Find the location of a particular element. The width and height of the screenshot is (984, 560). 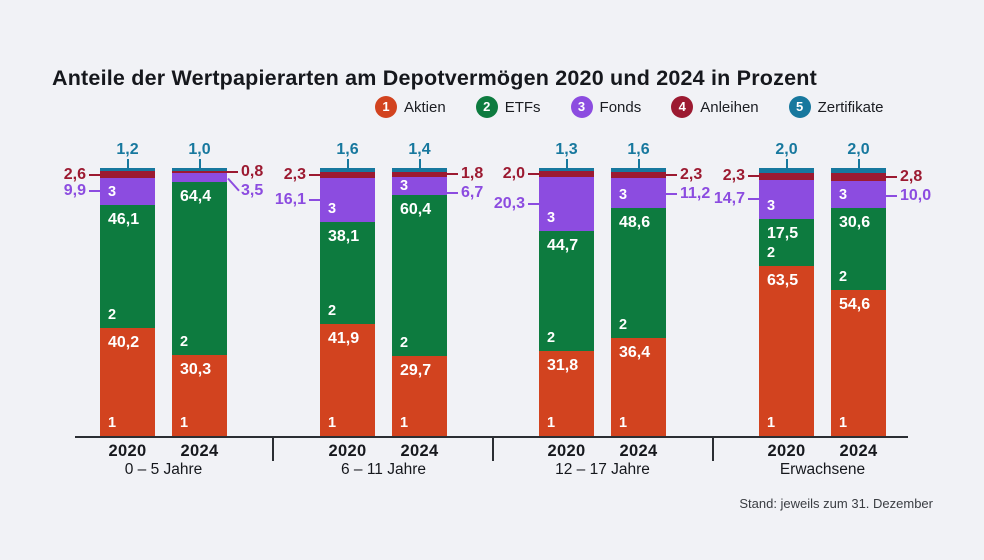

callout-zertifikate-value: 1,6 is located at coordinates (638, 149).